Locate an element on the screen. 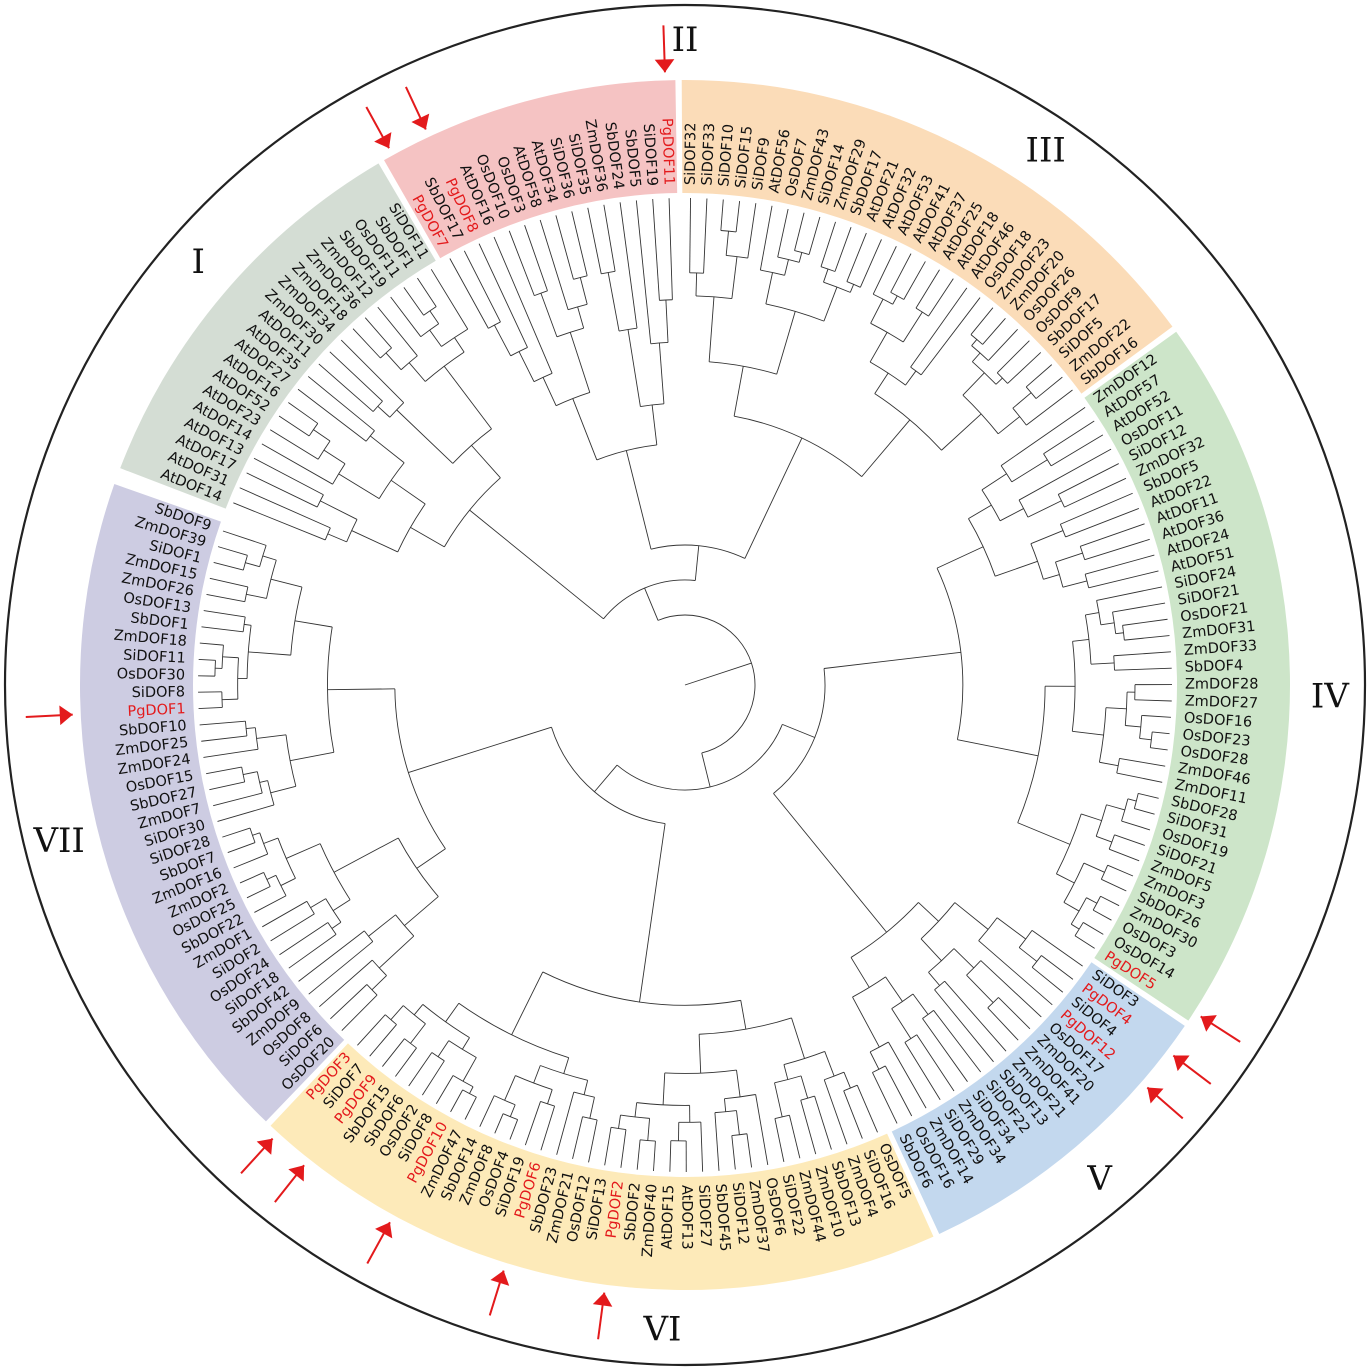 This screenshot has height=1370, width=1370. leaf-label: ZmDOF33 is located at coordinates (1220, 648).